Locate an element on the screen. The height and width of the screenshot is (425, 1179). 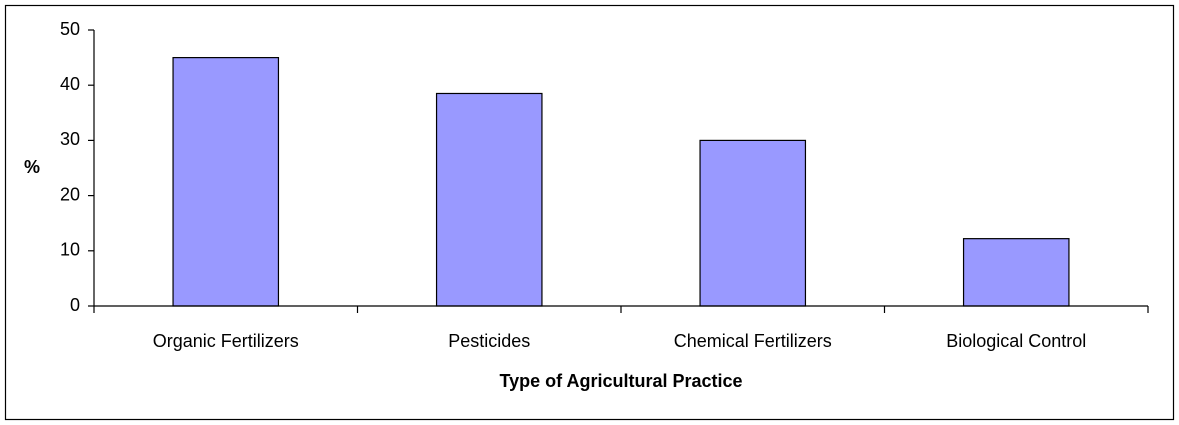
x-tick-label: Pesticides is located at coordinates (489, 341).